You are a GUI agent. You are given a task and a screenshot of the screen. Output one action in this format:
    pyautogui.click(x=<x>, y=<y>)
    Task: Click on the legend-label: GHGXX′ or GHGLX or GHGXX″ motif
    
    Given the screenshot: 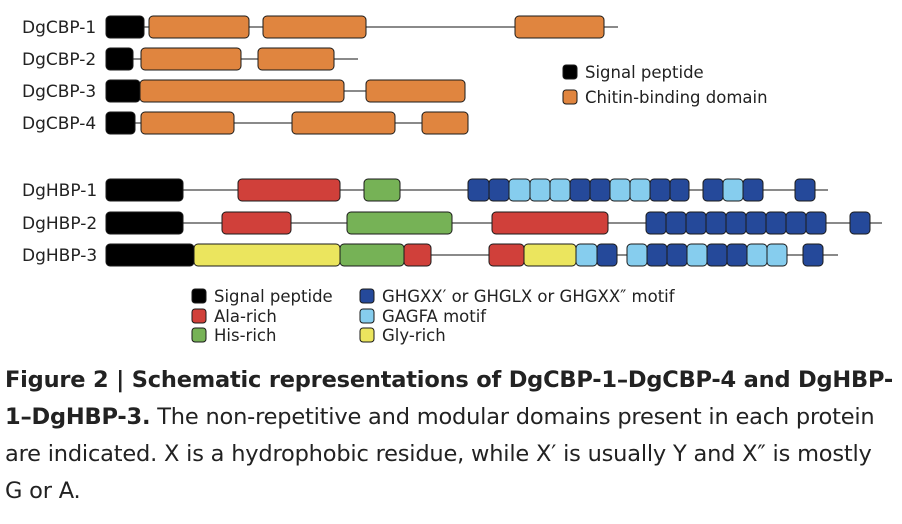 What is the action you would take?
    pyautogui.click(x=529, y=296)
    